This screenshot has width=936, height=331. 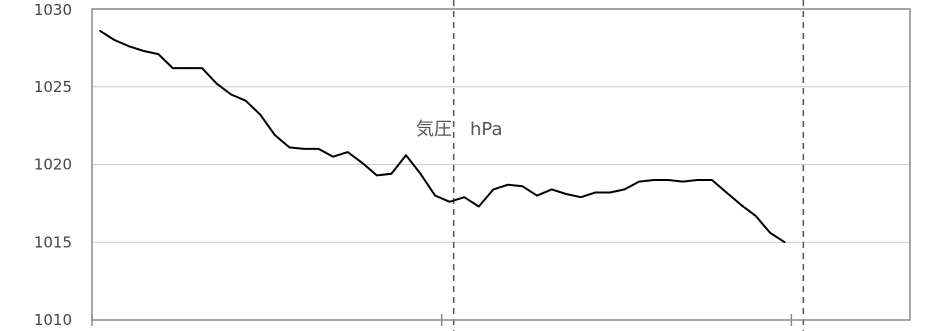 I want to click on y-tick-labels: 1010 1015 1020 1025 1030, so click(x=53, y=165).